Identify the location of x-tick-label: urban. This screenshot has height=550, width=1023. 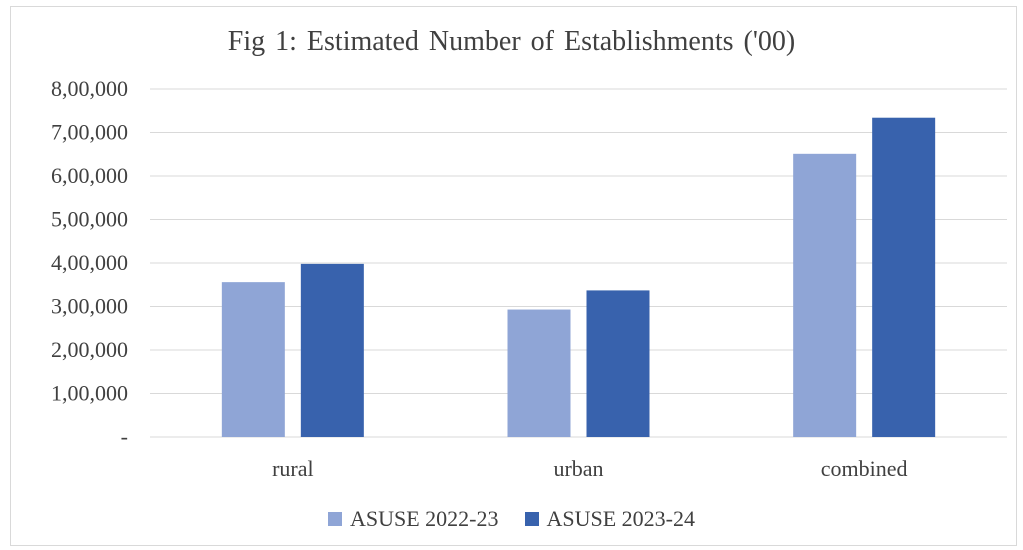
(578, 468).